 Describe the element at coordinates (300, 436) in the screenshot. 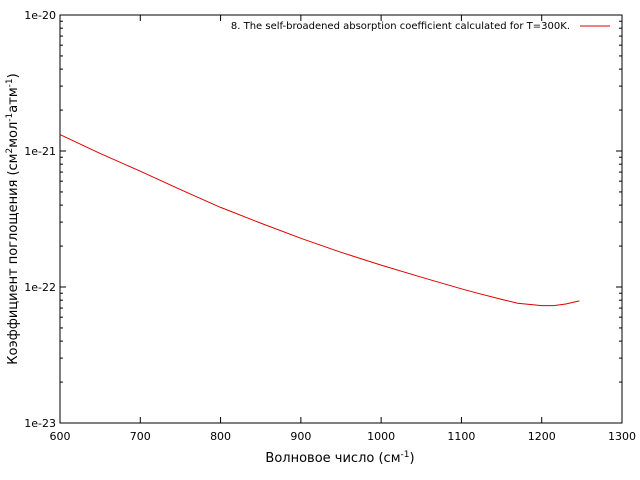

I see `x-tick-label: 900` at that location.